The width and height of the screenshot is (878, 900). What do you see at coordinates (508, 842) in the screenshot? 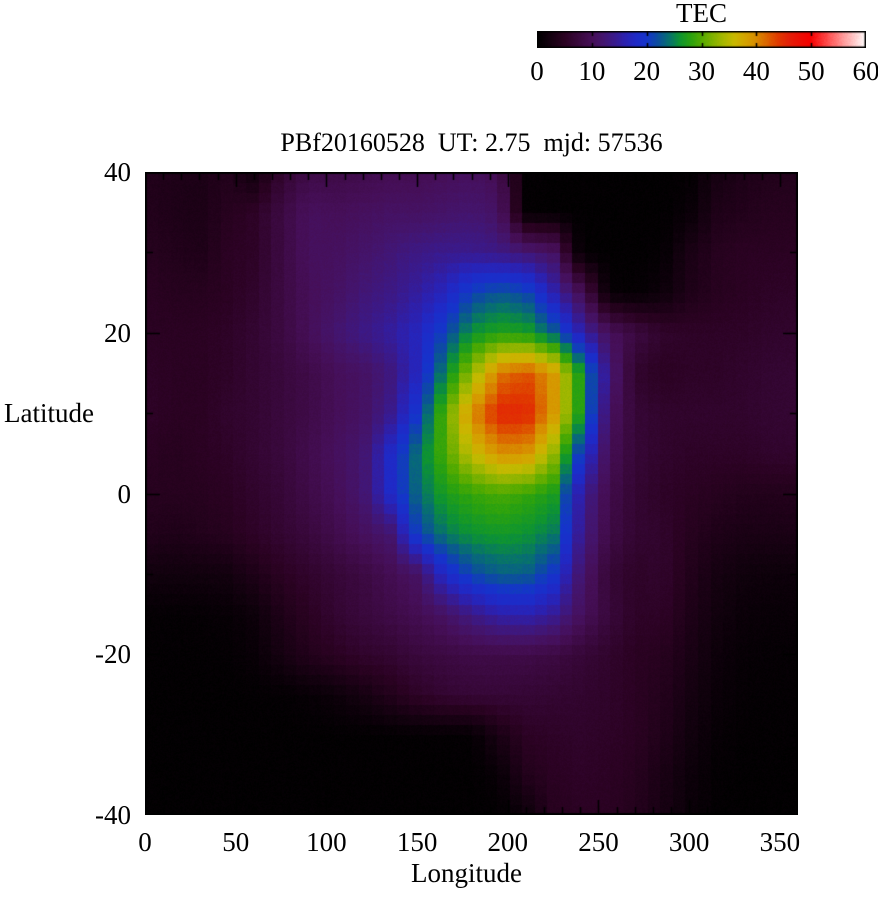
I see `x-tick-label: 200` at bounding box center [508, 842].